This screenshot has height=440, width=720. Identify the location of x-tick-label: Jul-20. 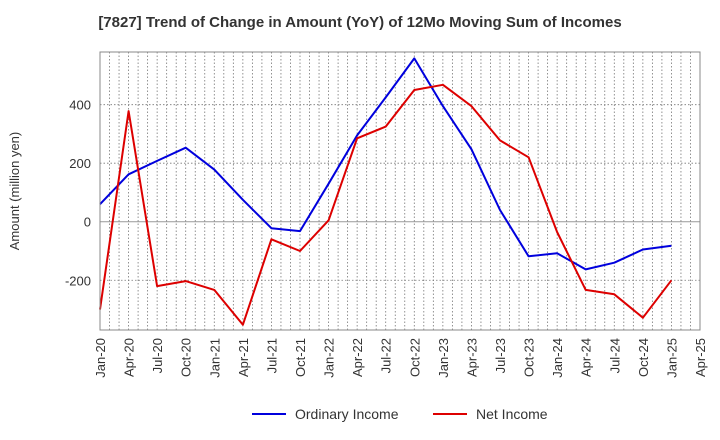
(157, 355).